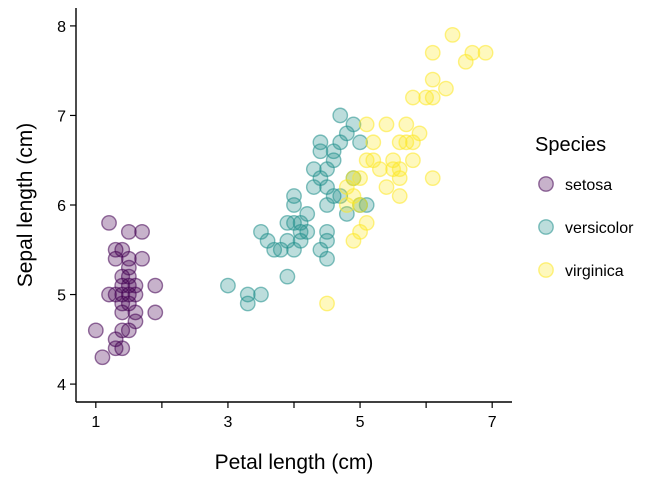  What do you see at coordinates (594, 271) in the screenshot?
I see `legend-label-virginica: virginica` at bounding box center [594, 271].